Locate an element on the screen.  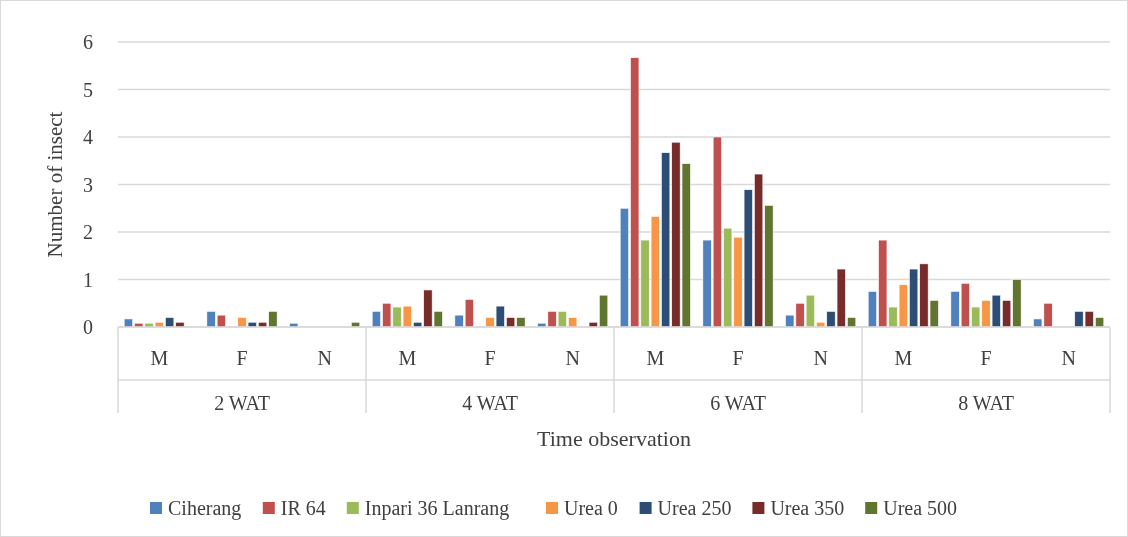
legend-label: Urea 250 is located at coordinates (694, 508).